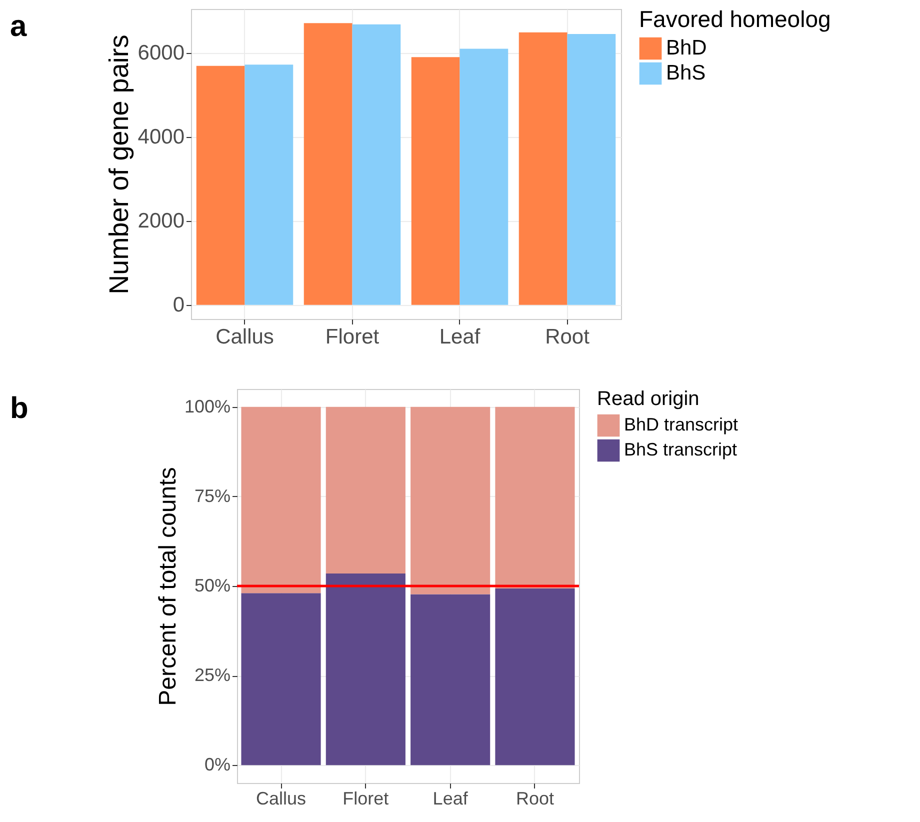  What do you see at coordinates (217, 764) in the screenshot?
I see `y-tick-label: 0%` at bounding box center [217, 764].